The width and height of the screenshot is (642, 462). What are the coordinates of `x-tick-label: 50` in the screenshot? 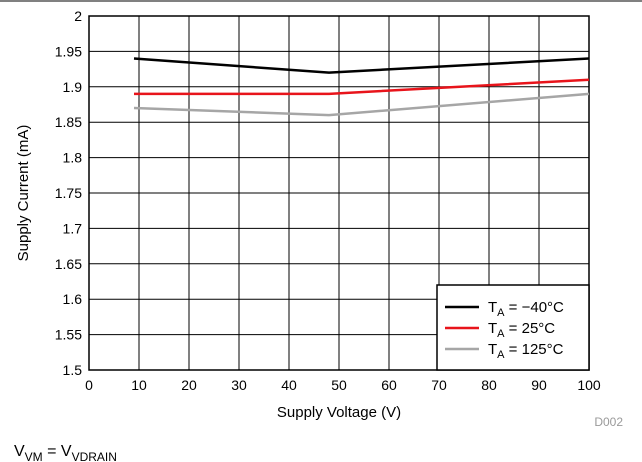 It's located at (339, 385).